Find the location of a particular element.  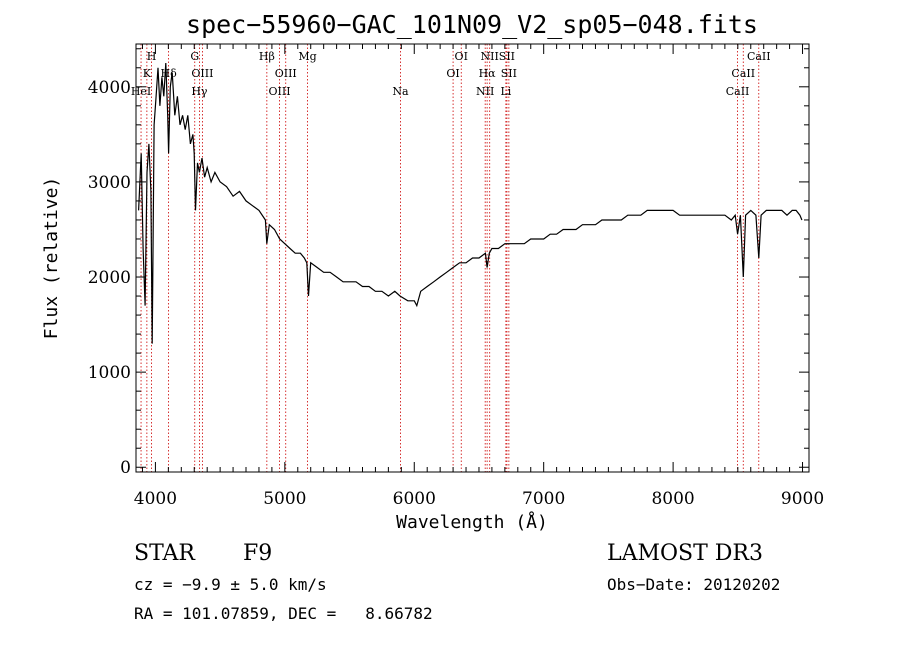

x-axis-title: Wavelength (Å) is located at coordinates (472, 522).